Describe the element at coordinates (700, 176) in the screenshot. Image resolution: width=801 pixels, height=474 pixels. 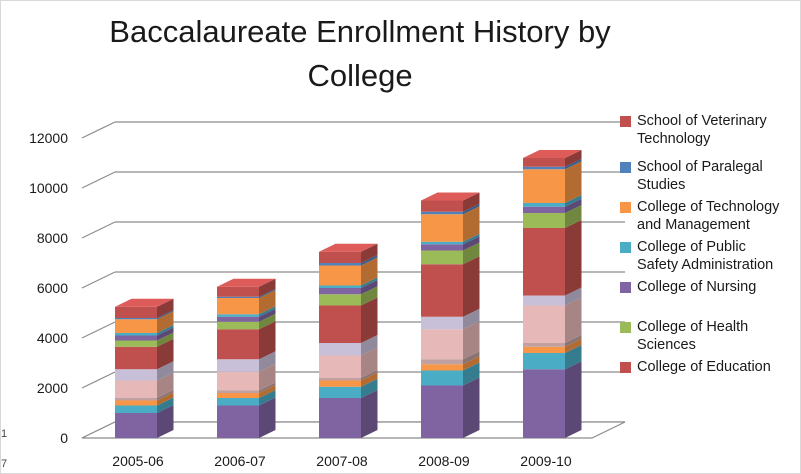
I see `legend-label: School of Paralegal Studies` at that location.